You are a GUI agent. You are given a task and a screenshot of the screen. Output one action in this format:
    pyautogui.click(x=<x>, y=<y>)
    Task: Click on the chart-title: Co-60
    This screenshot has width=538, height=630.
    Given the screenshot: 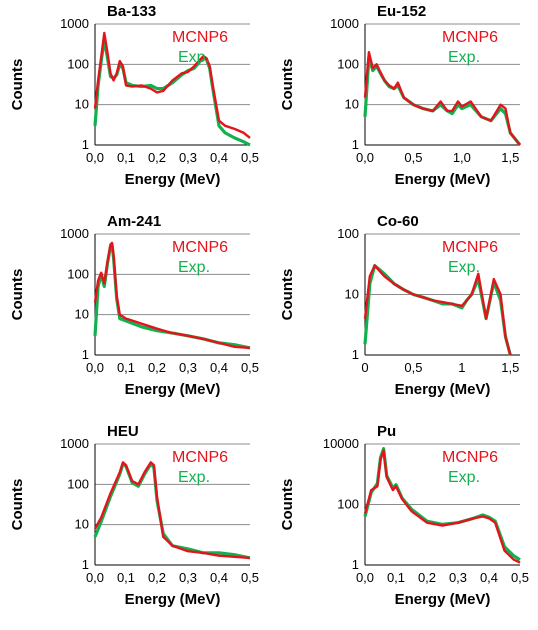 What is the action you would take?
    pyautogui.click(x=398, y=221)
    